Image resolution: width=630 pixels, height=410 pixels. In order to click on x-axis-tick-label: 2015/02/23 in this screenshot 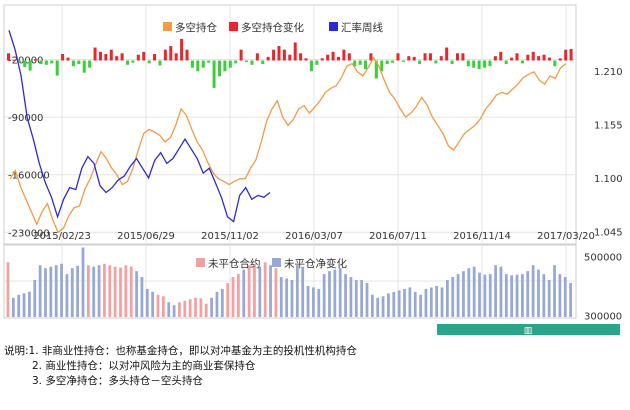, I will do `click(62, 236)`.